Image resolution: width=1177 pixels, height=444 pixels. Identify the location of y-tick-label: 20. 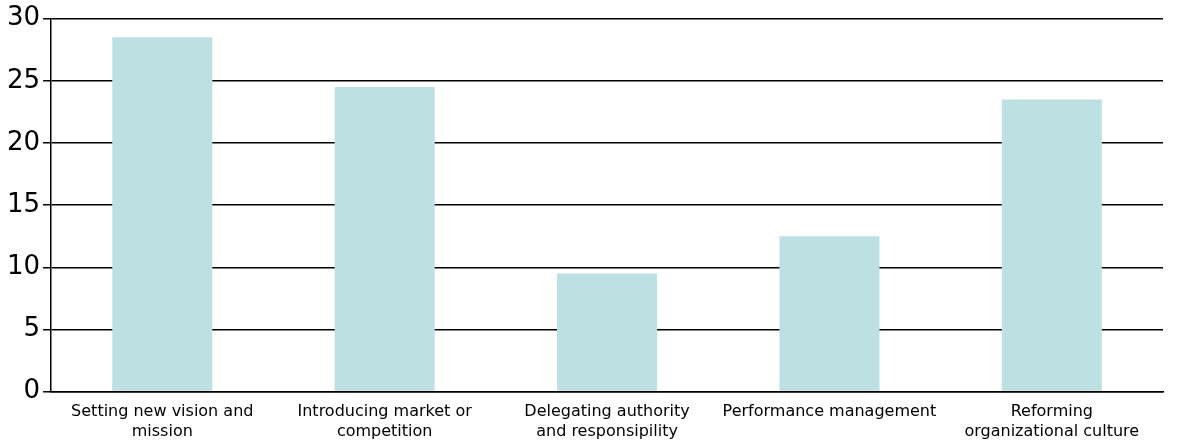
(23, 140).